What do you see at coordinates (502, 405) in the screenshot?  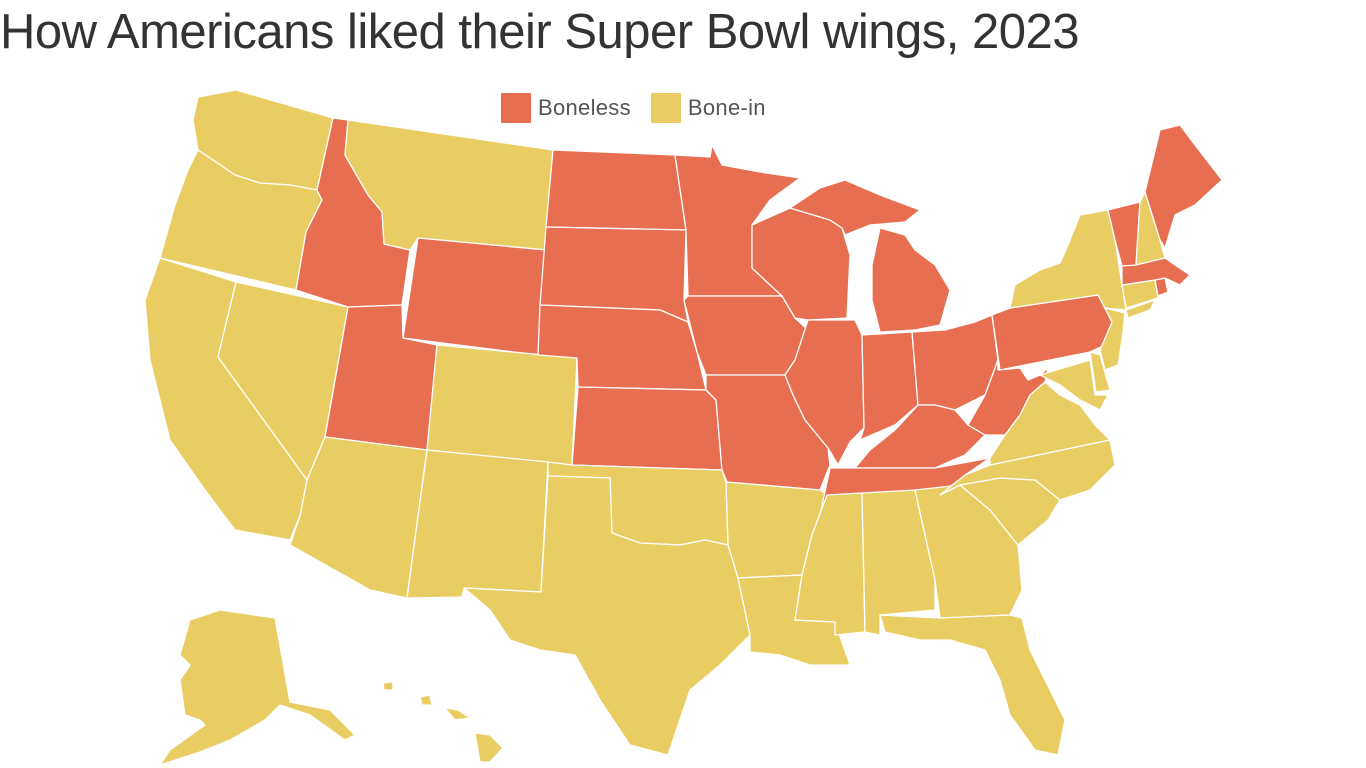 I see `state-CO` at bounding box center [502, 405].